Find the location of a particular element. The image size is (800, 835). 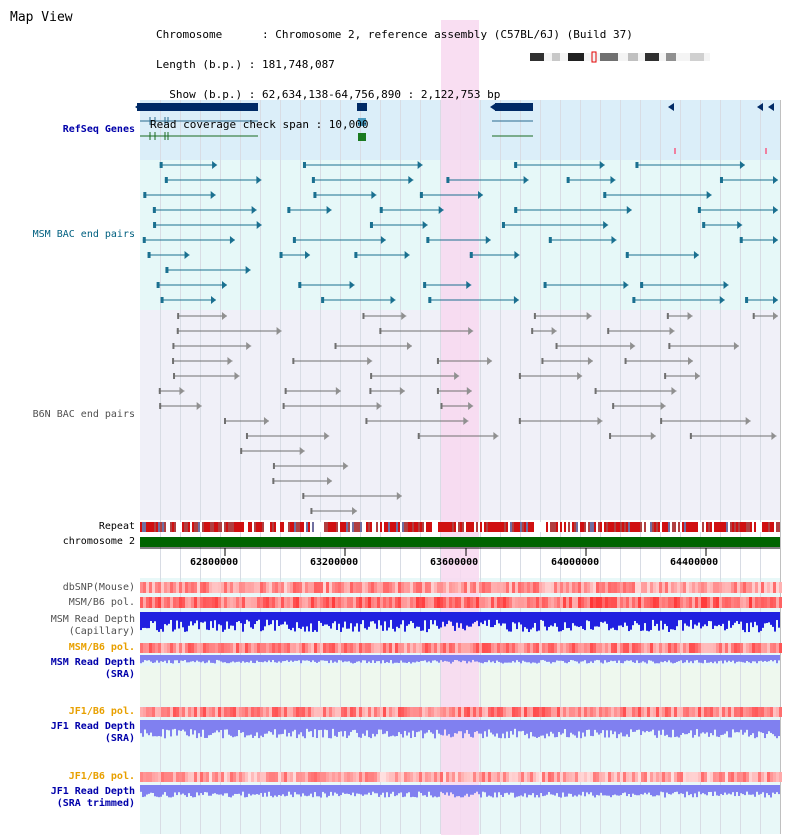

bac-end-arrow is located at coordinates (471, 406).